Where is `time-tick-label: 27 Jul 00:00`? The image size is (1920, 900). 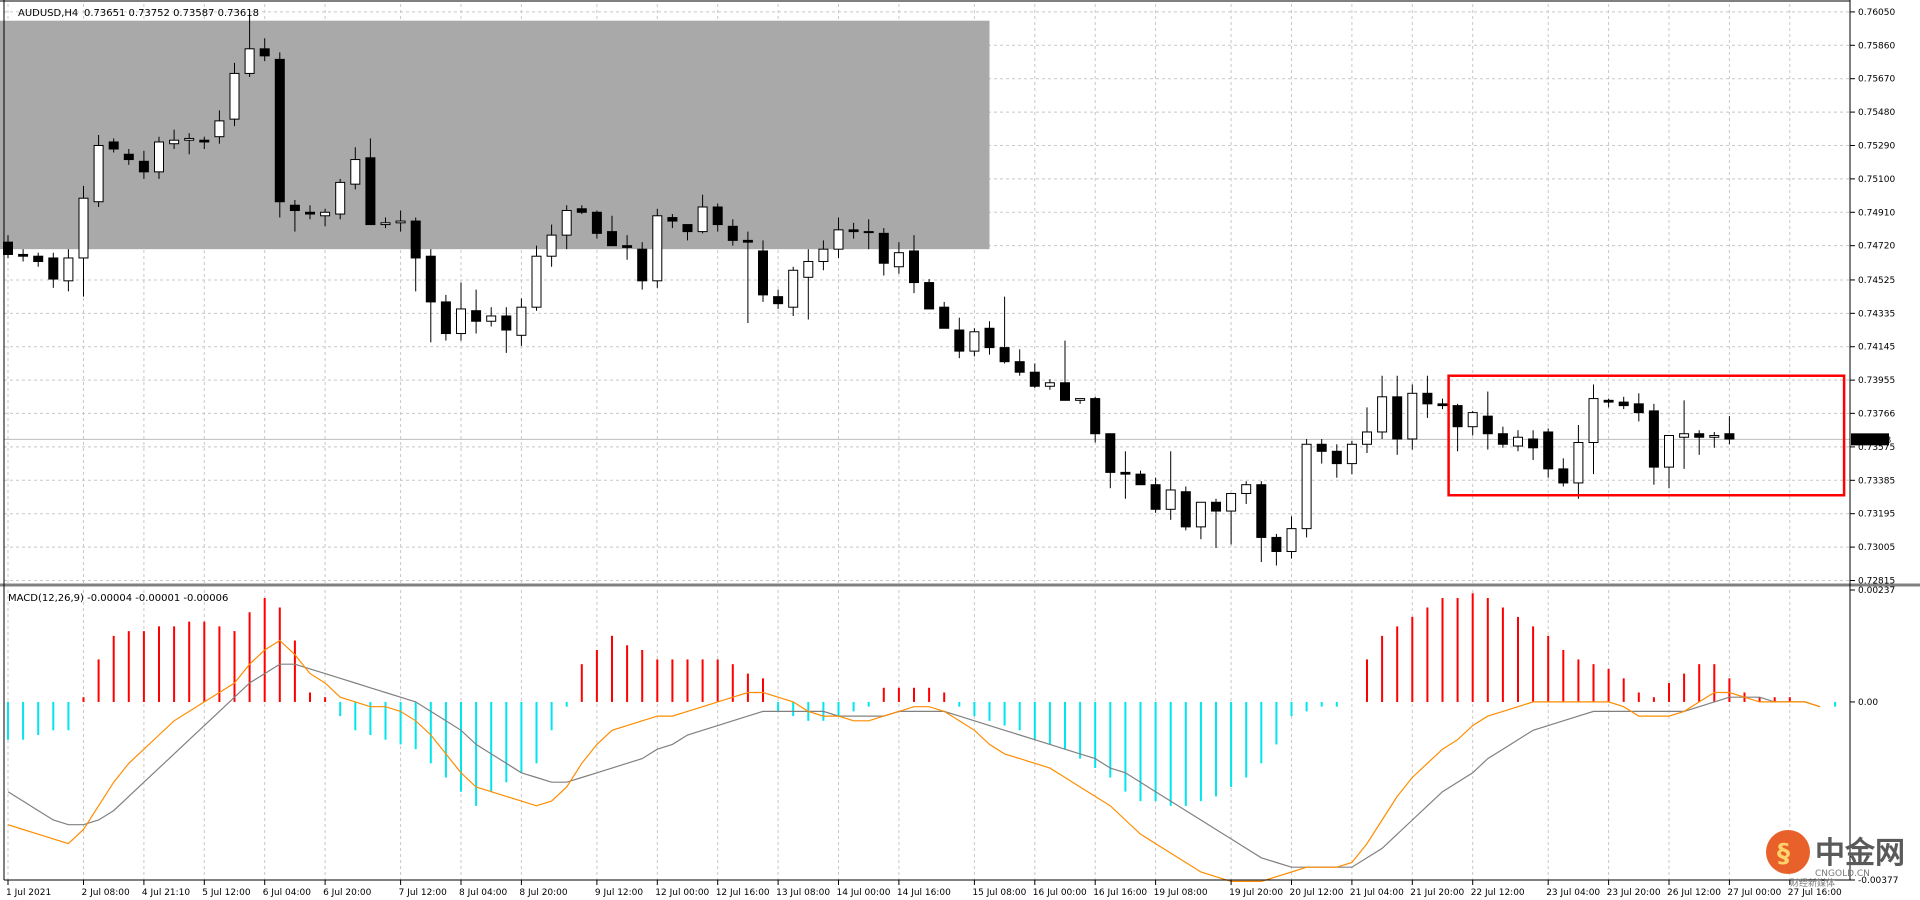 time-tick-label: 27 Jul 00:00 is located at coordinates (1754, 893).